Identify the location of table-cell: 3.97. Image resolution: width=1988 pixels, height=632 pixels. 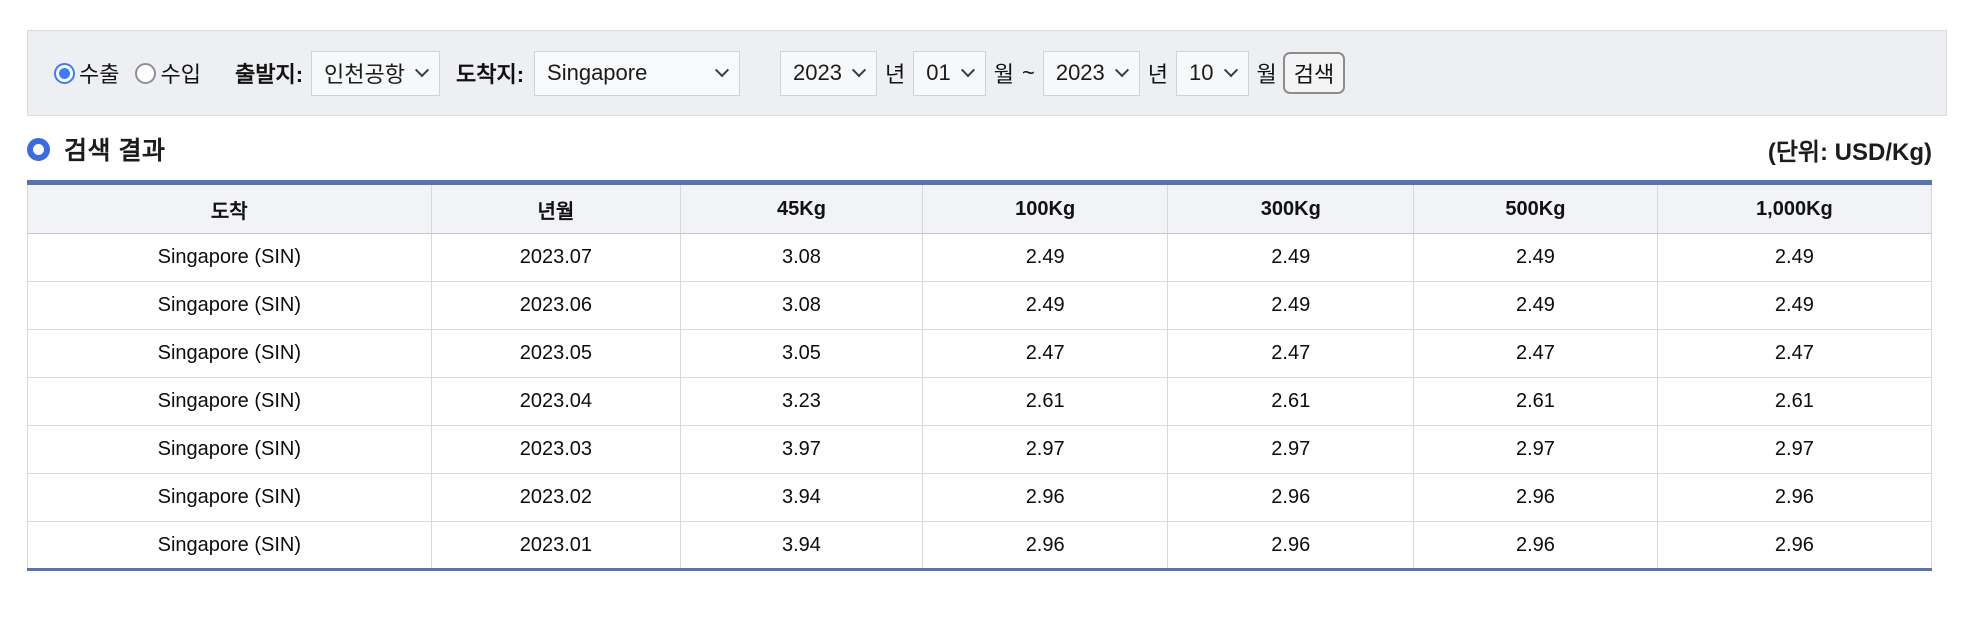
(801, 449).